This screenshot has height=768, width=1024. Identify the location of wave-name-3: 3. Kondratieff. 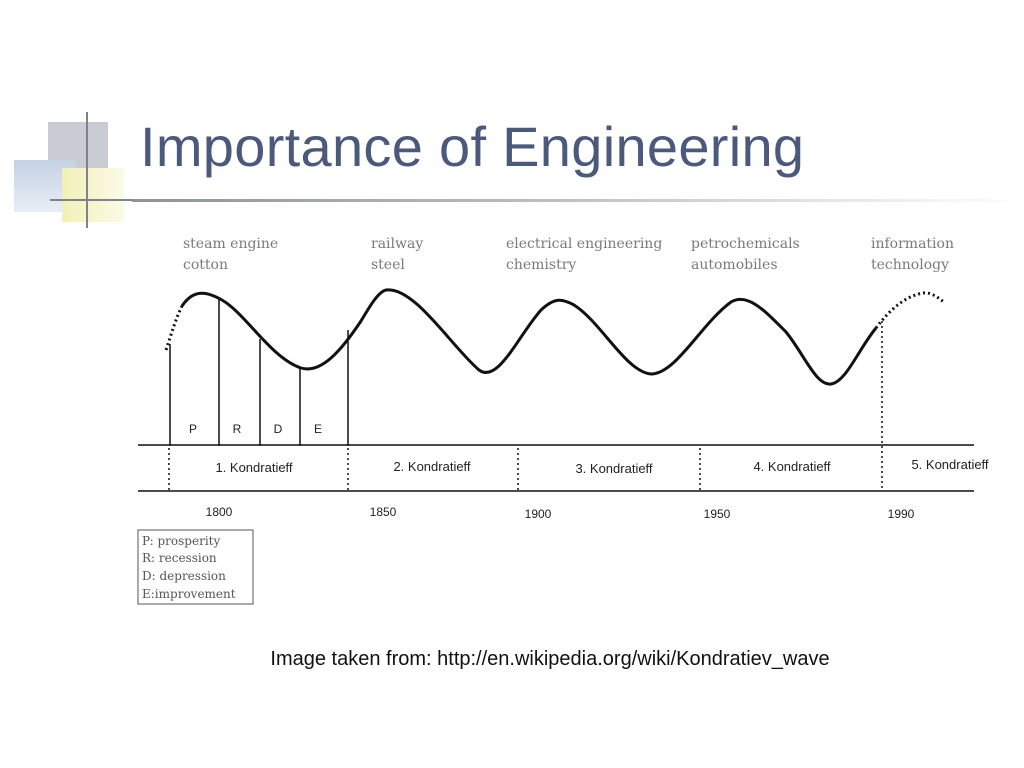
(613, 468).